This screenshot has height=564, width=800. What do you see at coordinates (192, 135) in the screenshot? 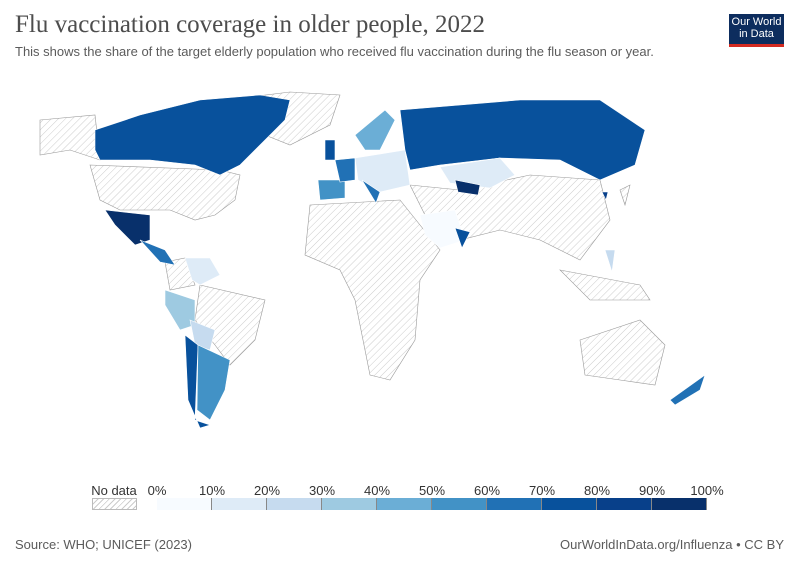
I see `country-canada` at bounding box center [192, 135].